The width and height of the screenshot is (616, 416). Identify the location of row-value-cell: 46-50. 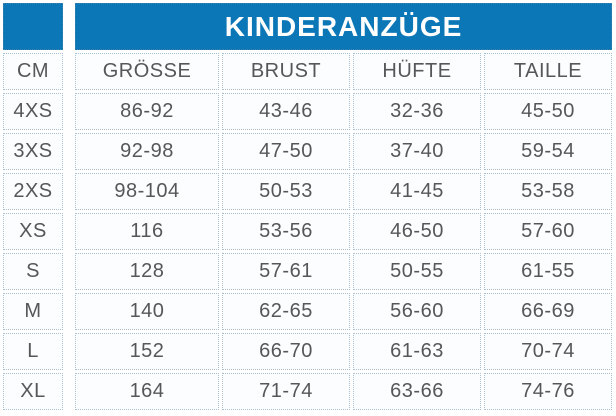
(417, 231).